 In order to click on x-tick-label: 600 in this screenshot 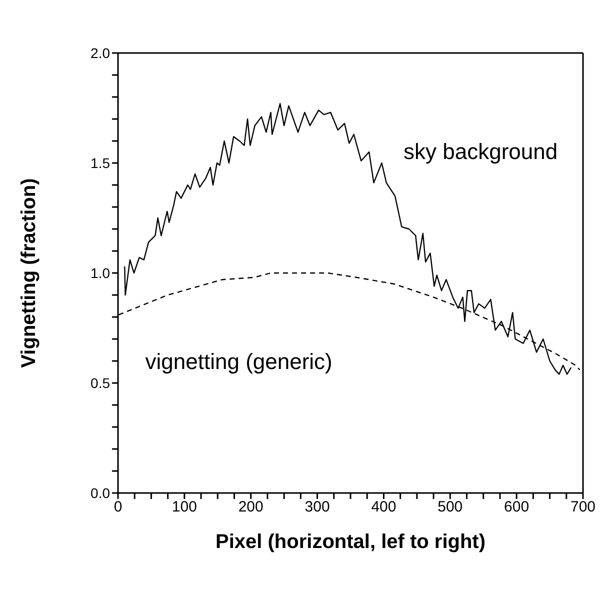, I will do `click(517, 507)`.